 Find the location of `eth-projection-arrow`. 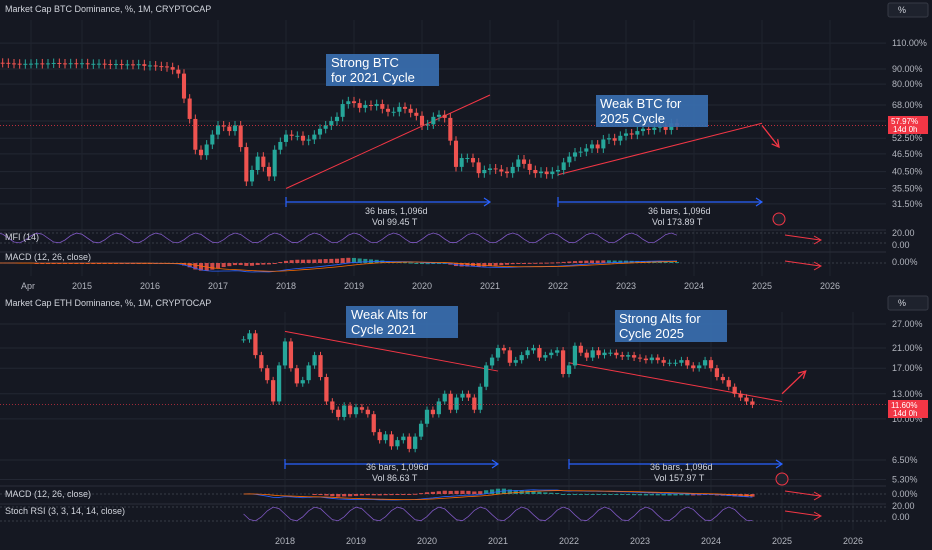

eth-projection-arrow is located at coordinates (794, 382).